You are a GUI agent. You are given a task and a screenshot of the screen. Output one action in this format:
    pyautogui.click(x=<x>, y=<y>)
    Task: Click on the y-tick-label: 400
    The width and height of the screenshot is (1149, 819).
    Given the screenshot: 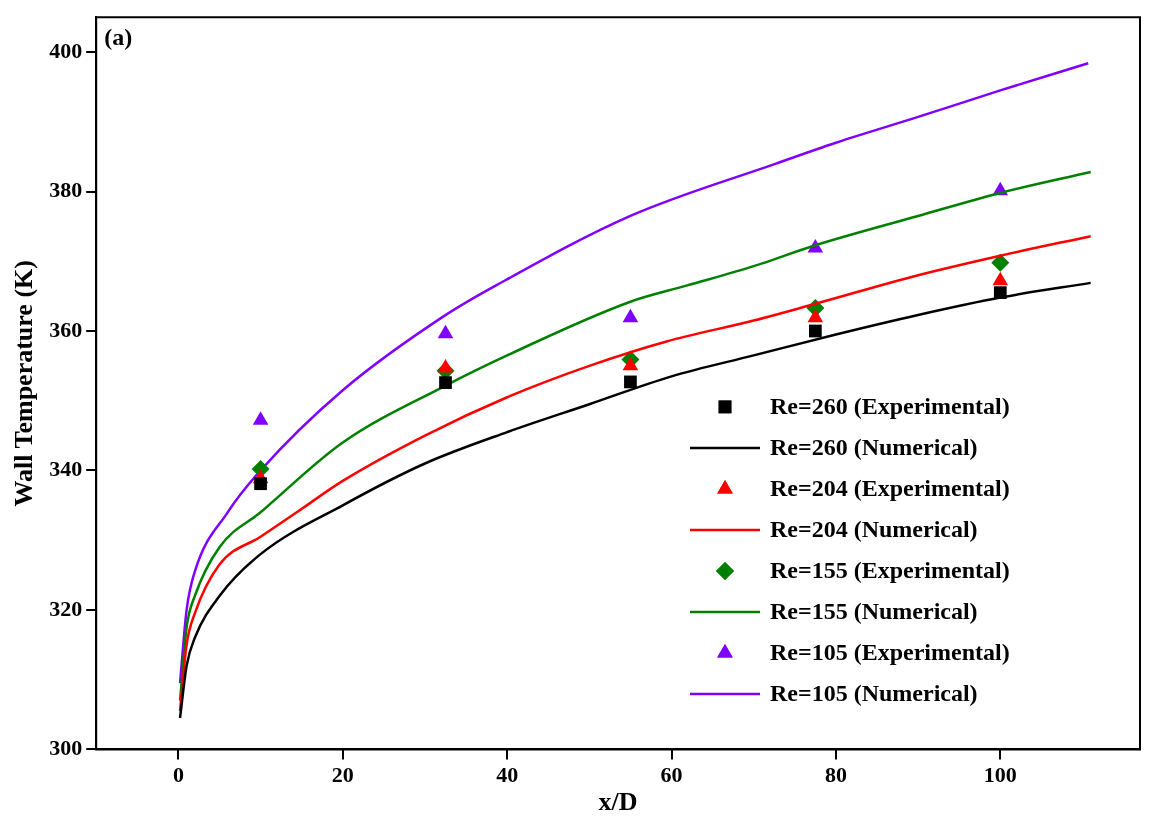 What is the action you would take?
    pyautogui.click(x=66, y=50)
    